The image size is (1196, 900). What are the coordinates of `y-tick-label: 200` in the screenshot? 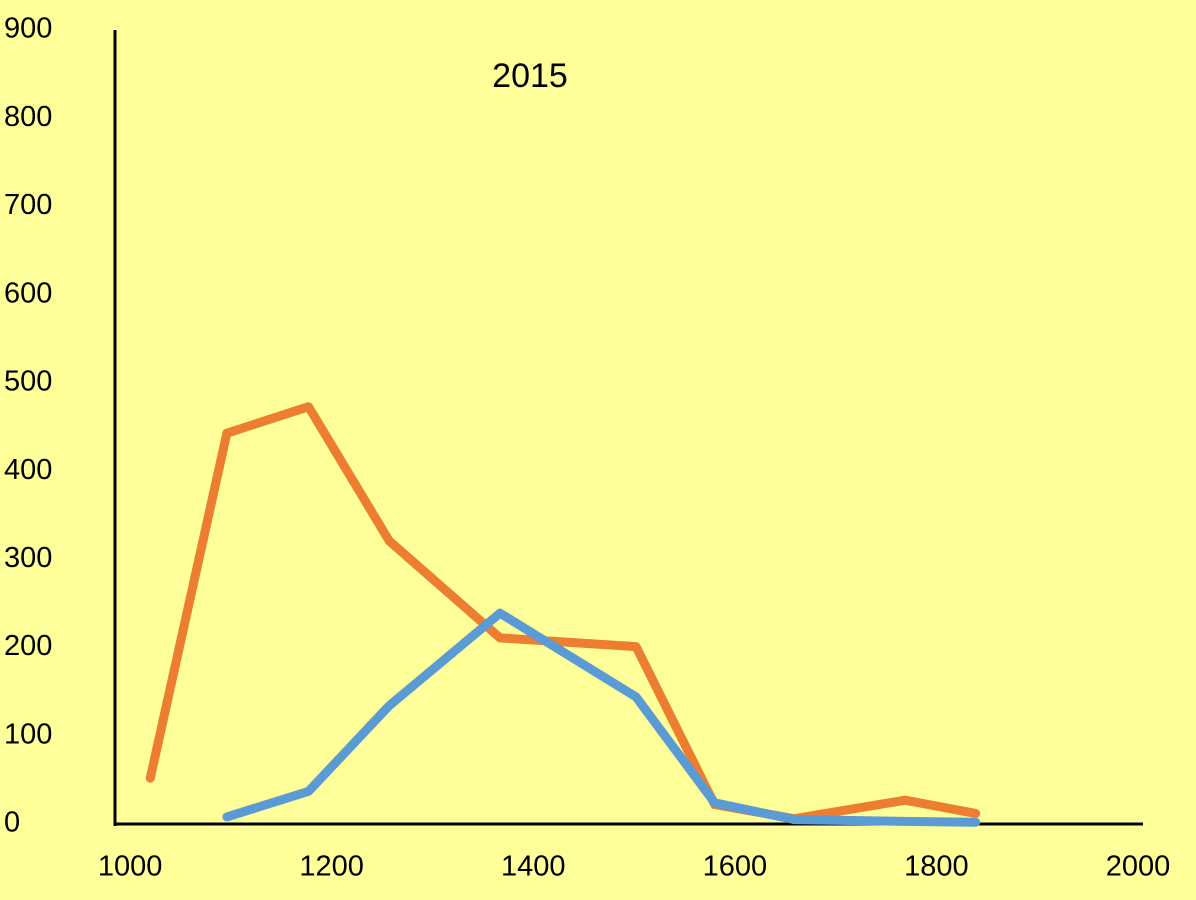 It's located at (28, 646).